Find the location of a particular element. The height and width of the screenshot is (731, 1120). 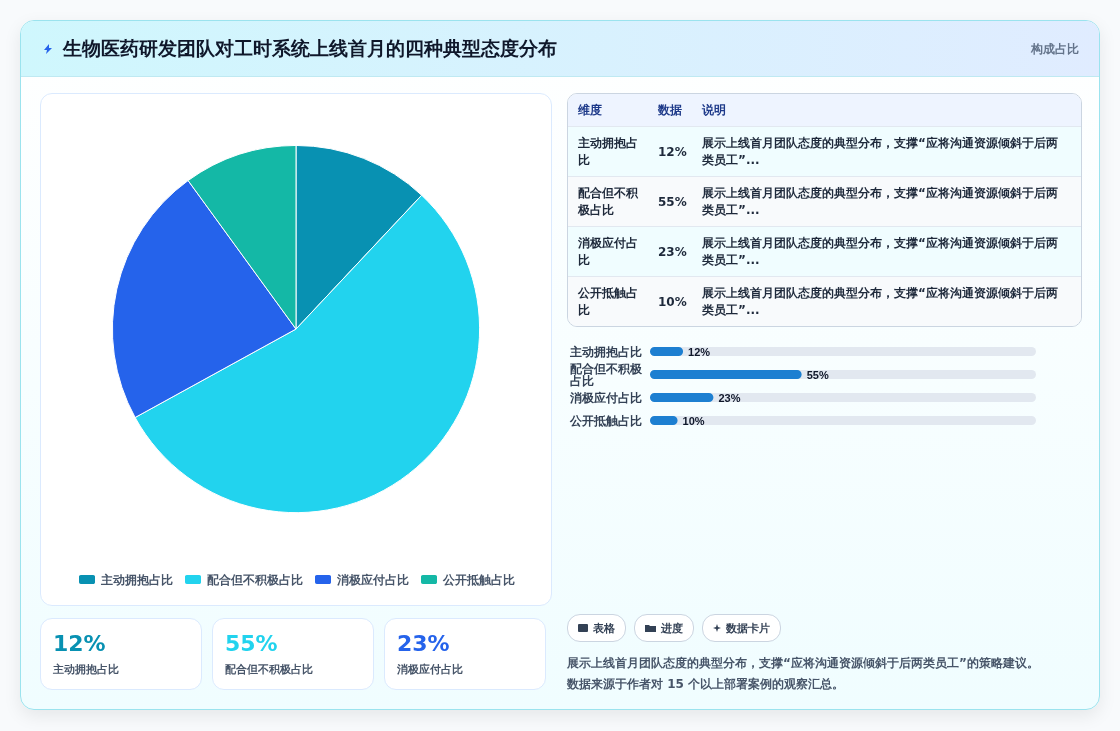

text: 维度 is located at coordinates (590, 110).